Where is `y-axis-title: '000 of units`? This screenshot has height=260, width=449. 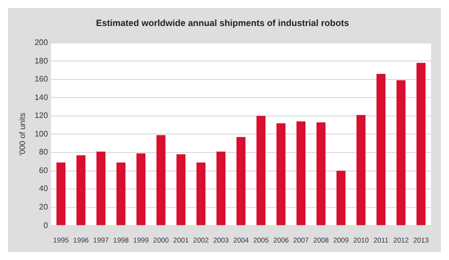
y-axis-title: '000 of units is located at coordinates (23, 134).